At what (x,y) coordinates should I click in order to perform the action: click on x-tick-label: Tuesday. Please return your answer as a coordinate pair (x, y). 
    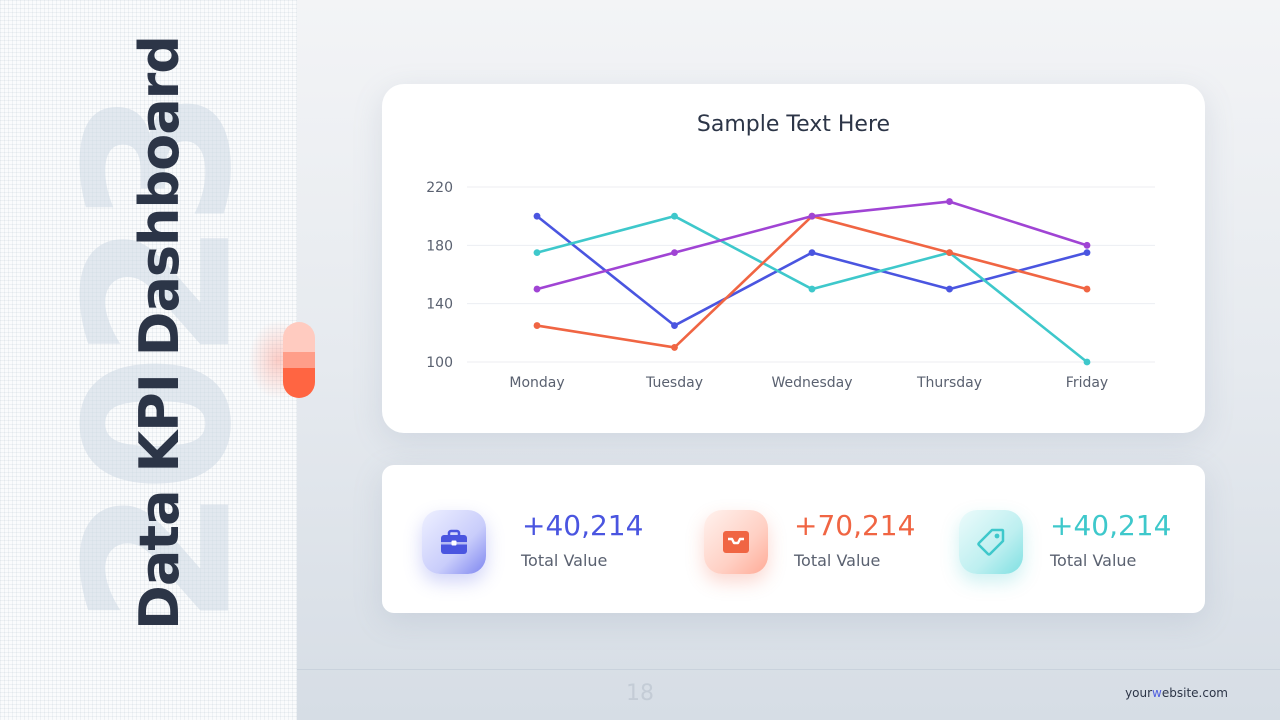
    Looking at the image, I should click on (674, 383).